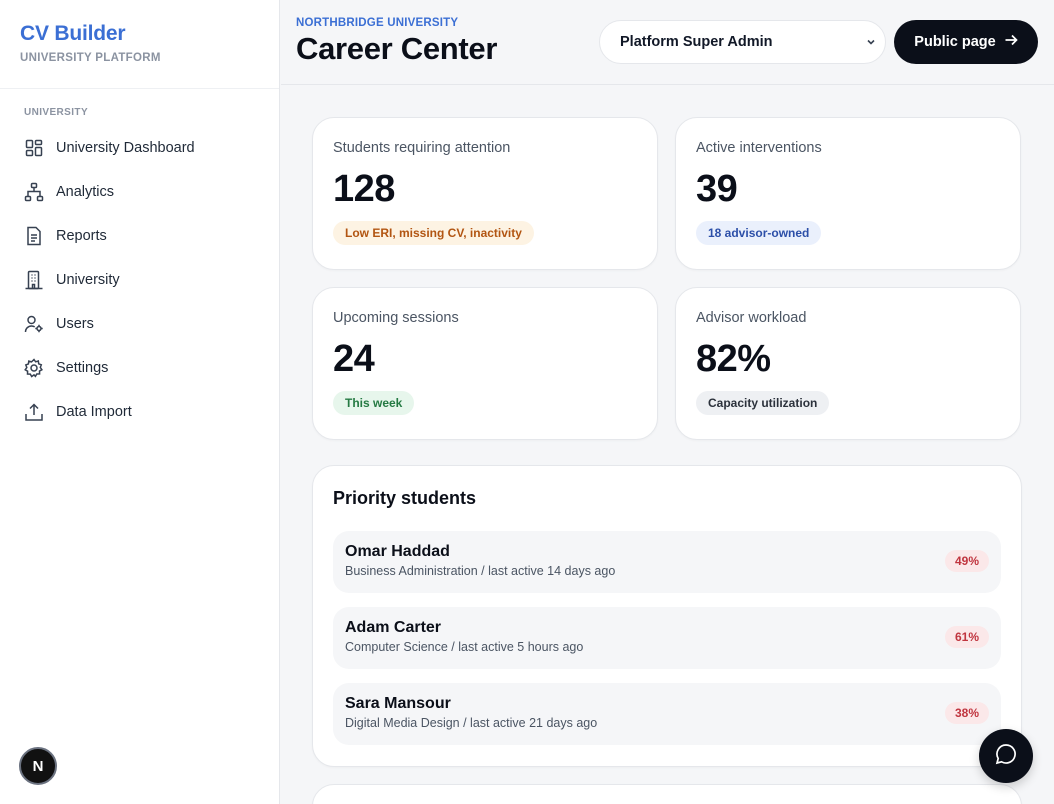 The height and width of the screenshot is (804, 1054). I want to click on stat-value: 128, so click(364, 189).